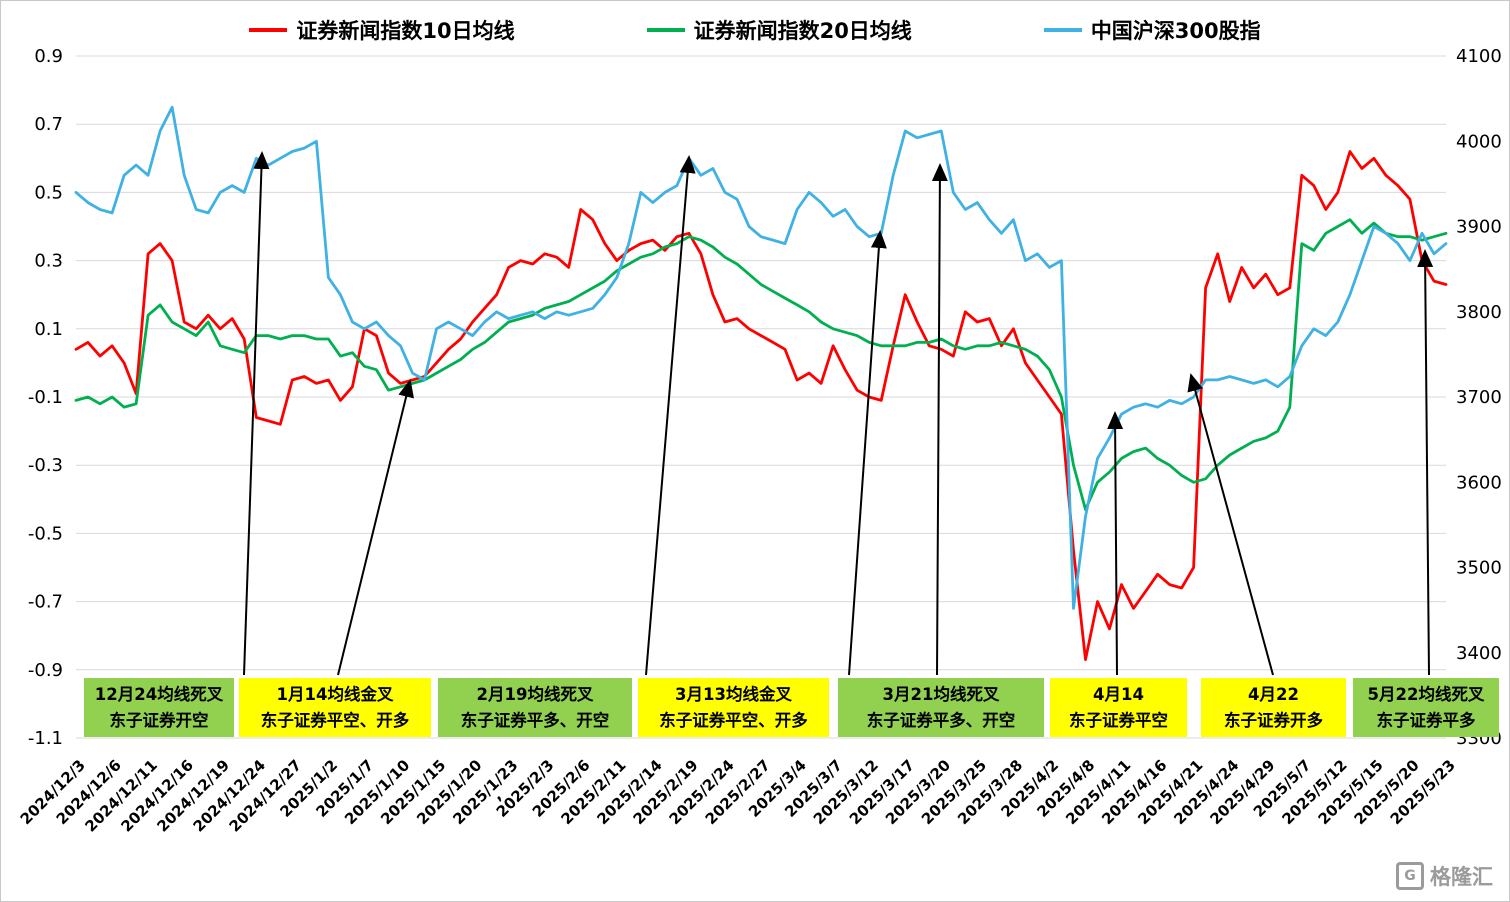 Image resolution: width=1510 pixels, height=902 pixels. I want to click on left-axis-tick-label: 0.1, so click(48, 329).